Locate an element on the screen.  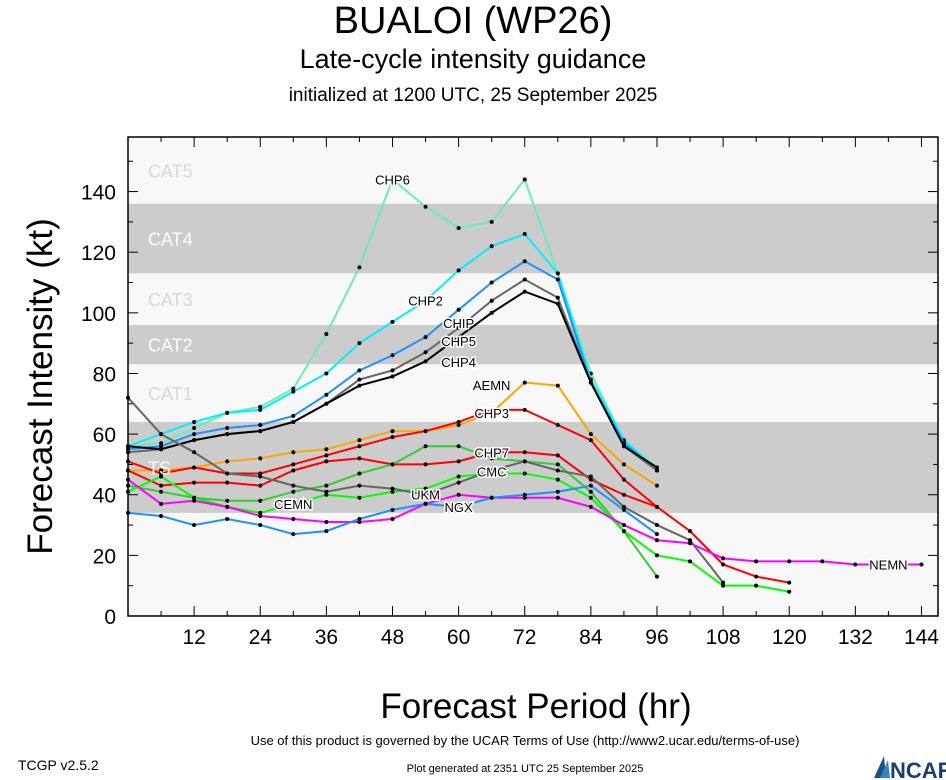
x-axis-label: Forecast Period (hr) is located at coordinates (535, 706).